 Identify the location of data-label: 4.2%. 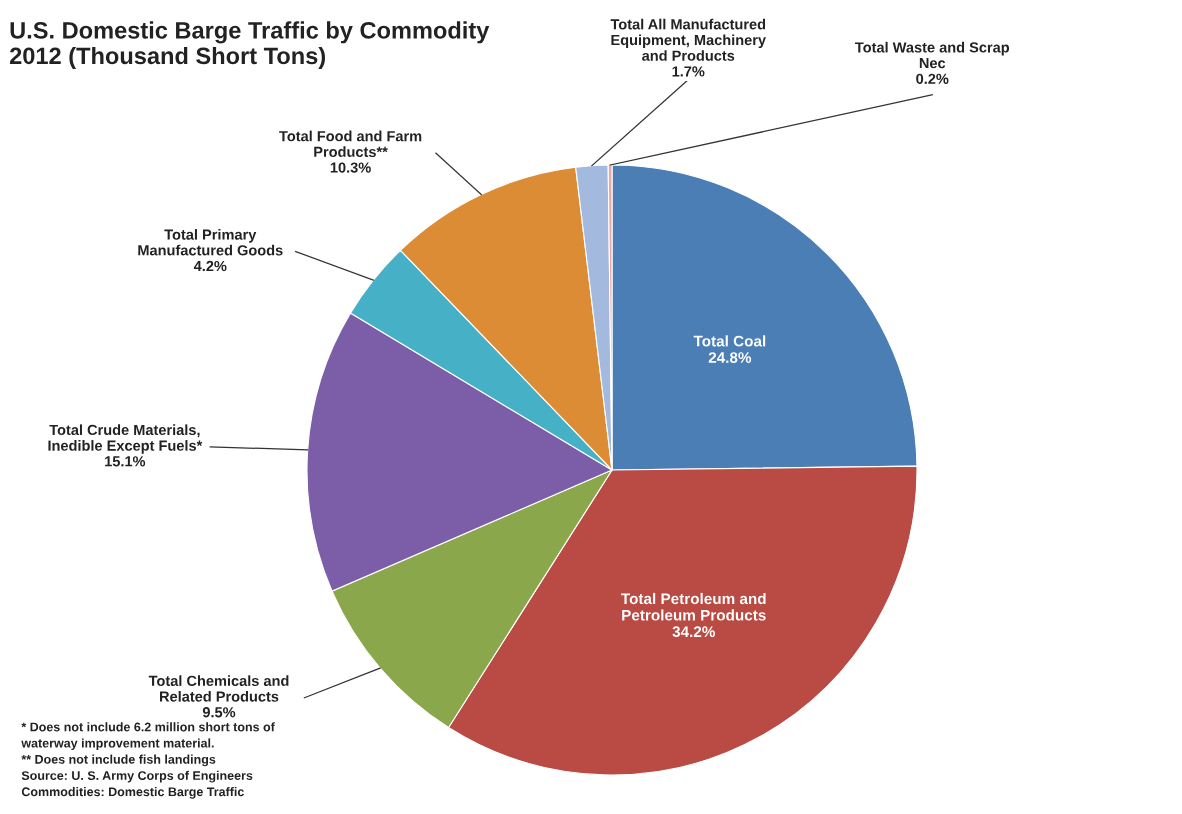
(210, 266).